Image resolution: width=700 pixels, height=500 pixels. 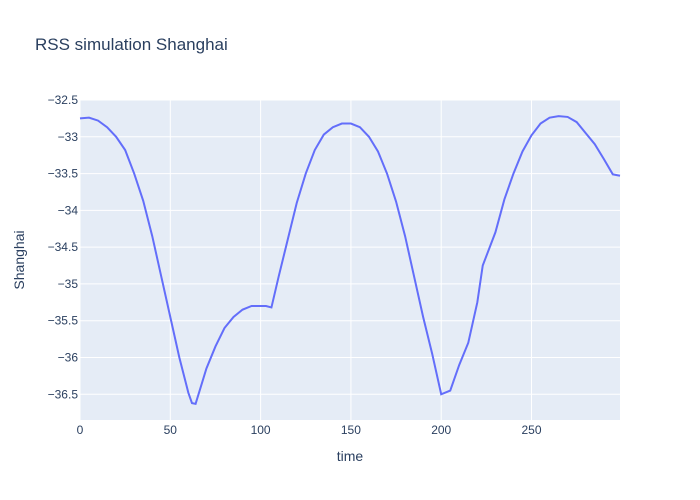 What do you see at coordinates (68, 357) in the screenshot?
I see `y-tick-label: −36` at bounding box center [68, 357].